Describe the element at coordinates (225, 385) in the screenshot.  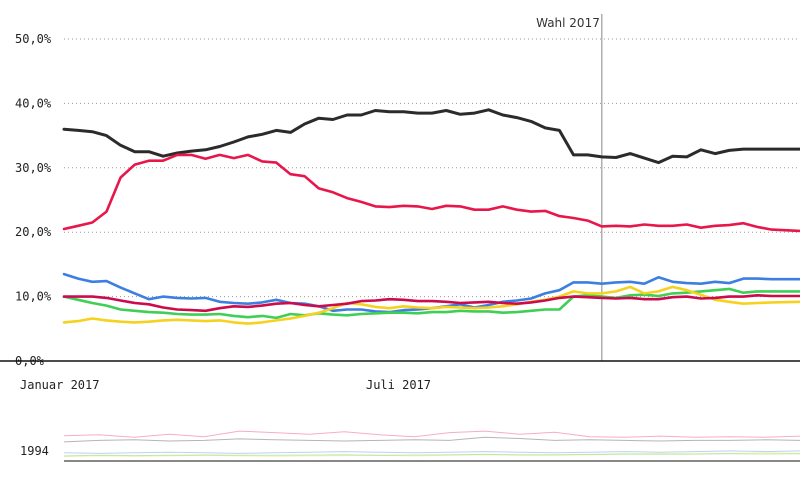
I see `x-tick-labels: Januar 2017 Juli 2017` at that location.